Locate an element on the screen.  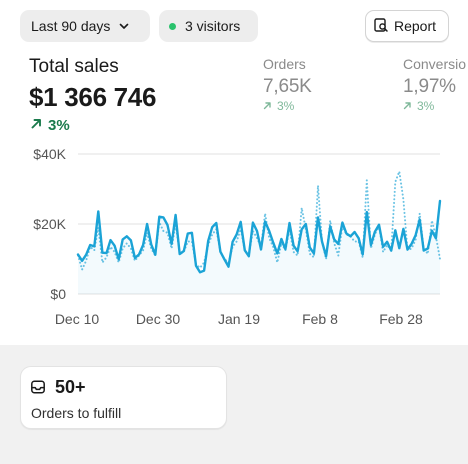
conversion-change-value: 3% is located at coordinates (426, 106).